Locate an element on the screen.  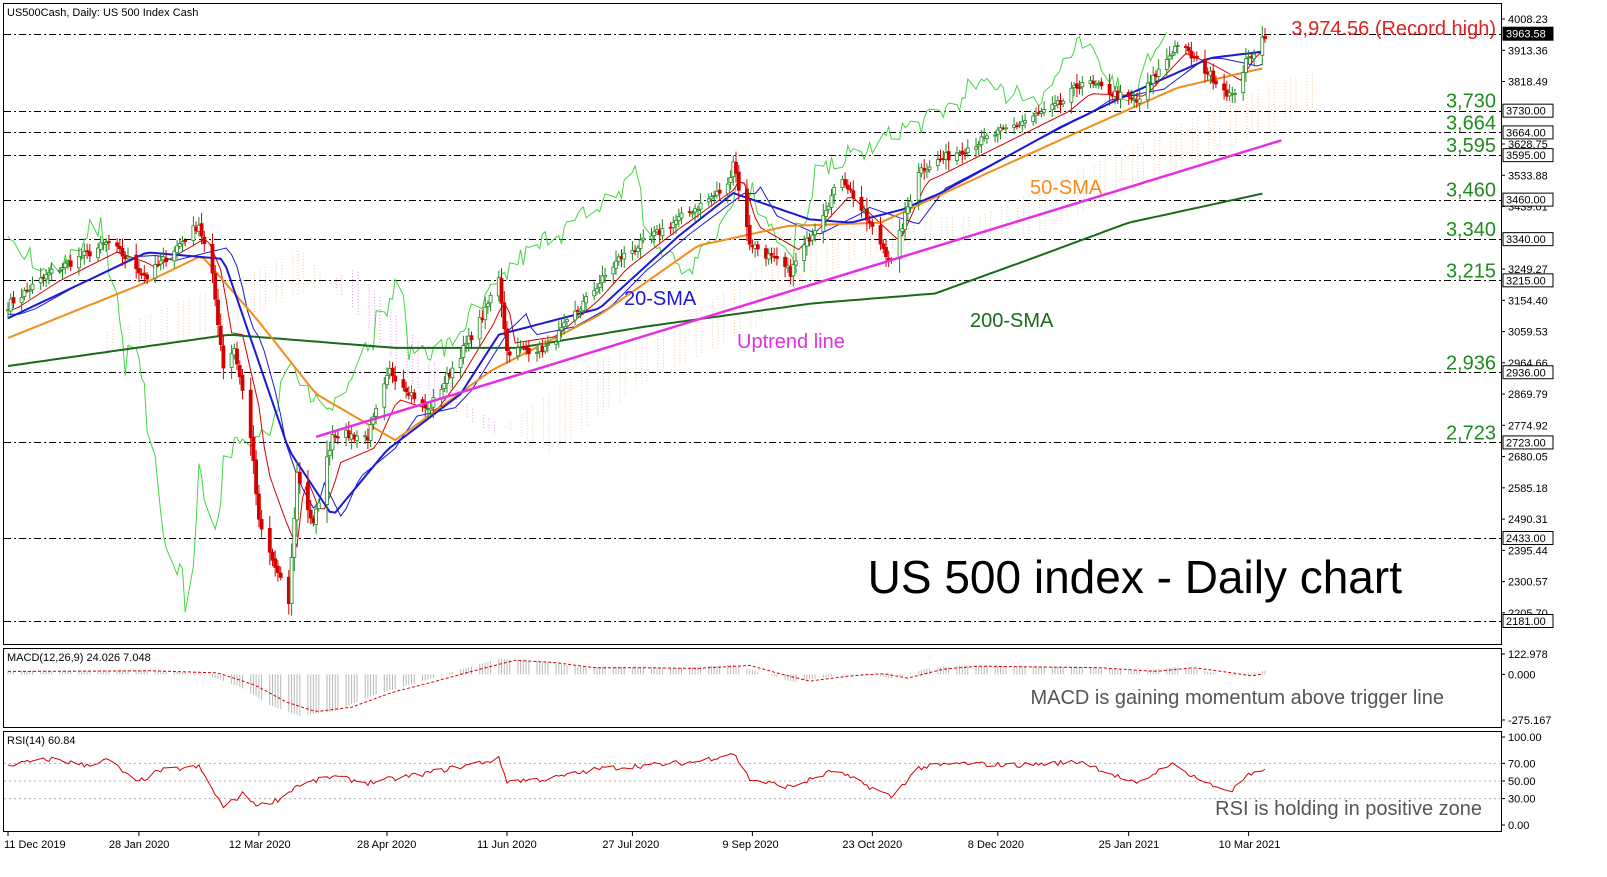
price-tag-text: 2723.00 is located at coordinates (1526, 443).